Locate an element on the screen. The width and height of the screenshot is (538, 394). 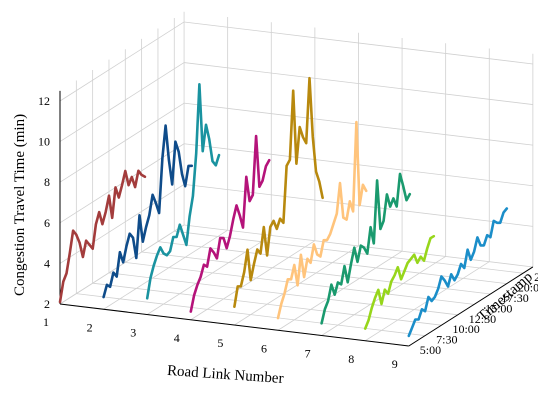
y-tick-label: 5:00 is located at coordinates (430, 350).